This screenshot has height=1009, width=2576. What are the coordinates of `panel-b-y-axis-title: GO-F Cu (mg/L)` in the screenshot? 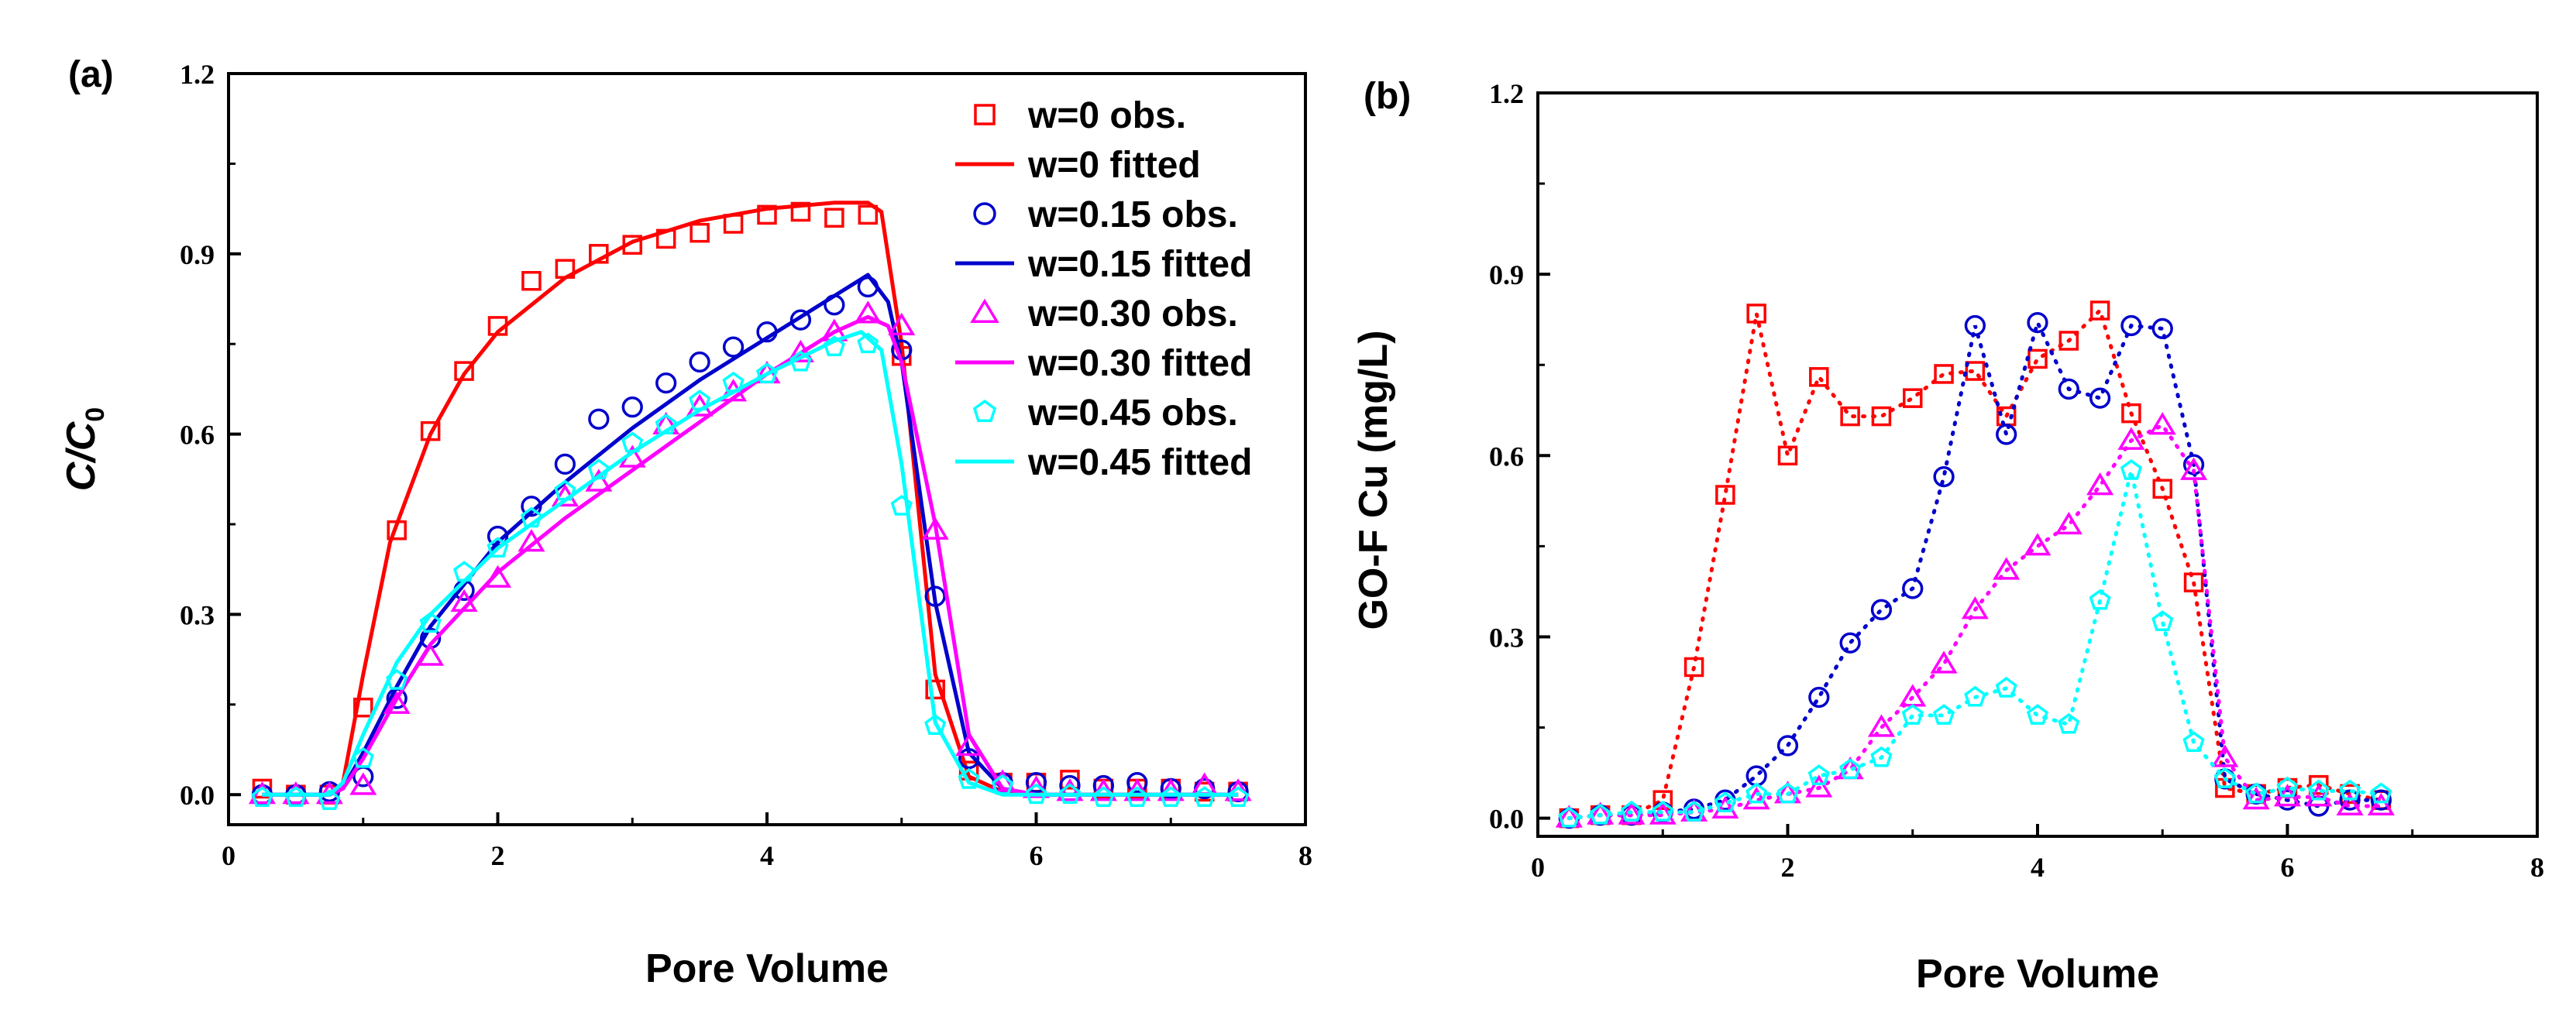 It's located at (1373, 480).